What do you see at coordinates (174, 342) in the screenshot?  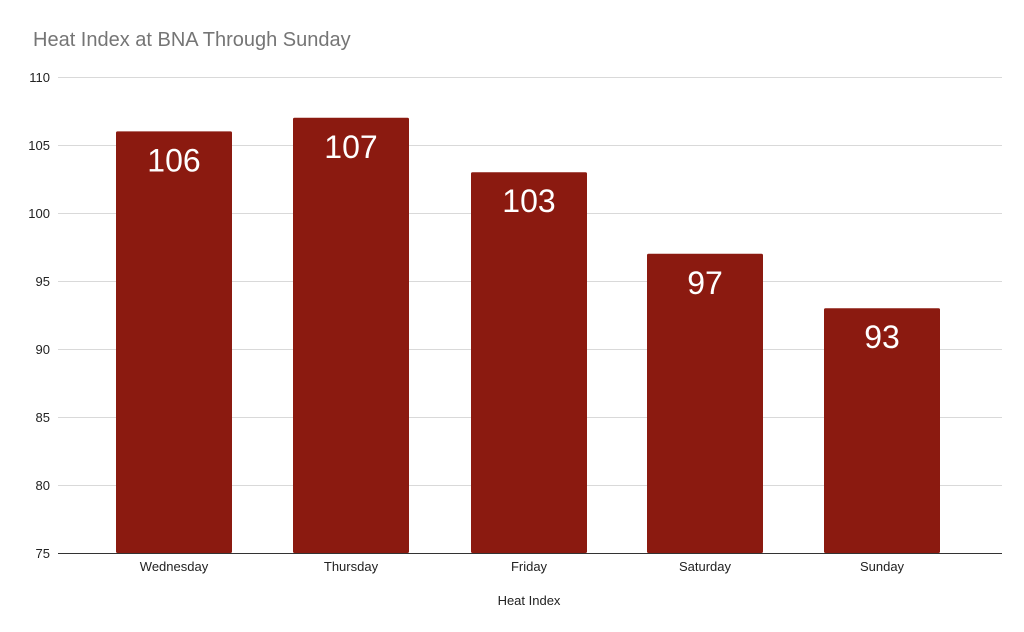 I see `bar-wednesday` at bounding box center [174, 342].